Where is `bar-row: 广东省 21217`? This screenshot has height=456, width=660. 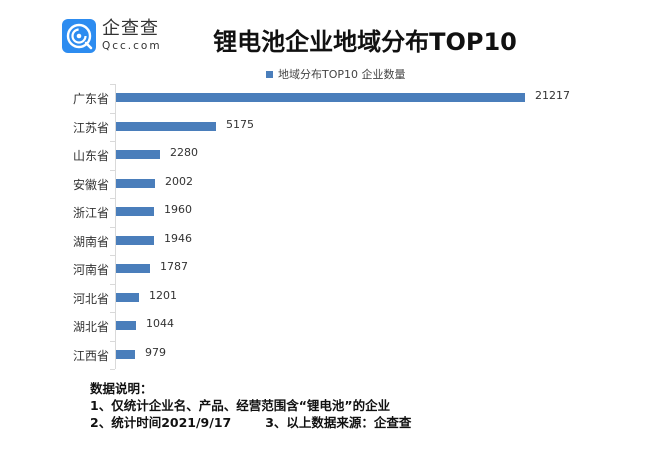
bar-row: 广东省 21217 is located at coordinates (330, 98).